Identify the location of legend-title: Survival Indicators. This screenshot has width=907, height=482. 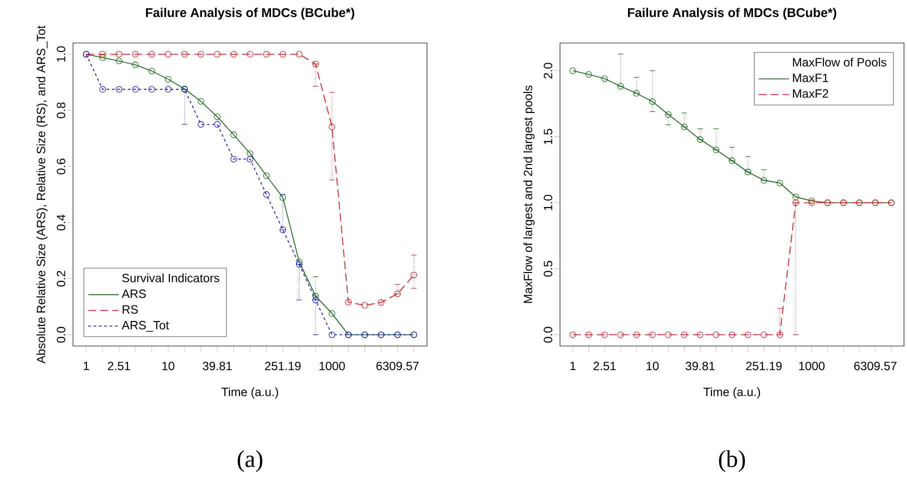
(171, 277).